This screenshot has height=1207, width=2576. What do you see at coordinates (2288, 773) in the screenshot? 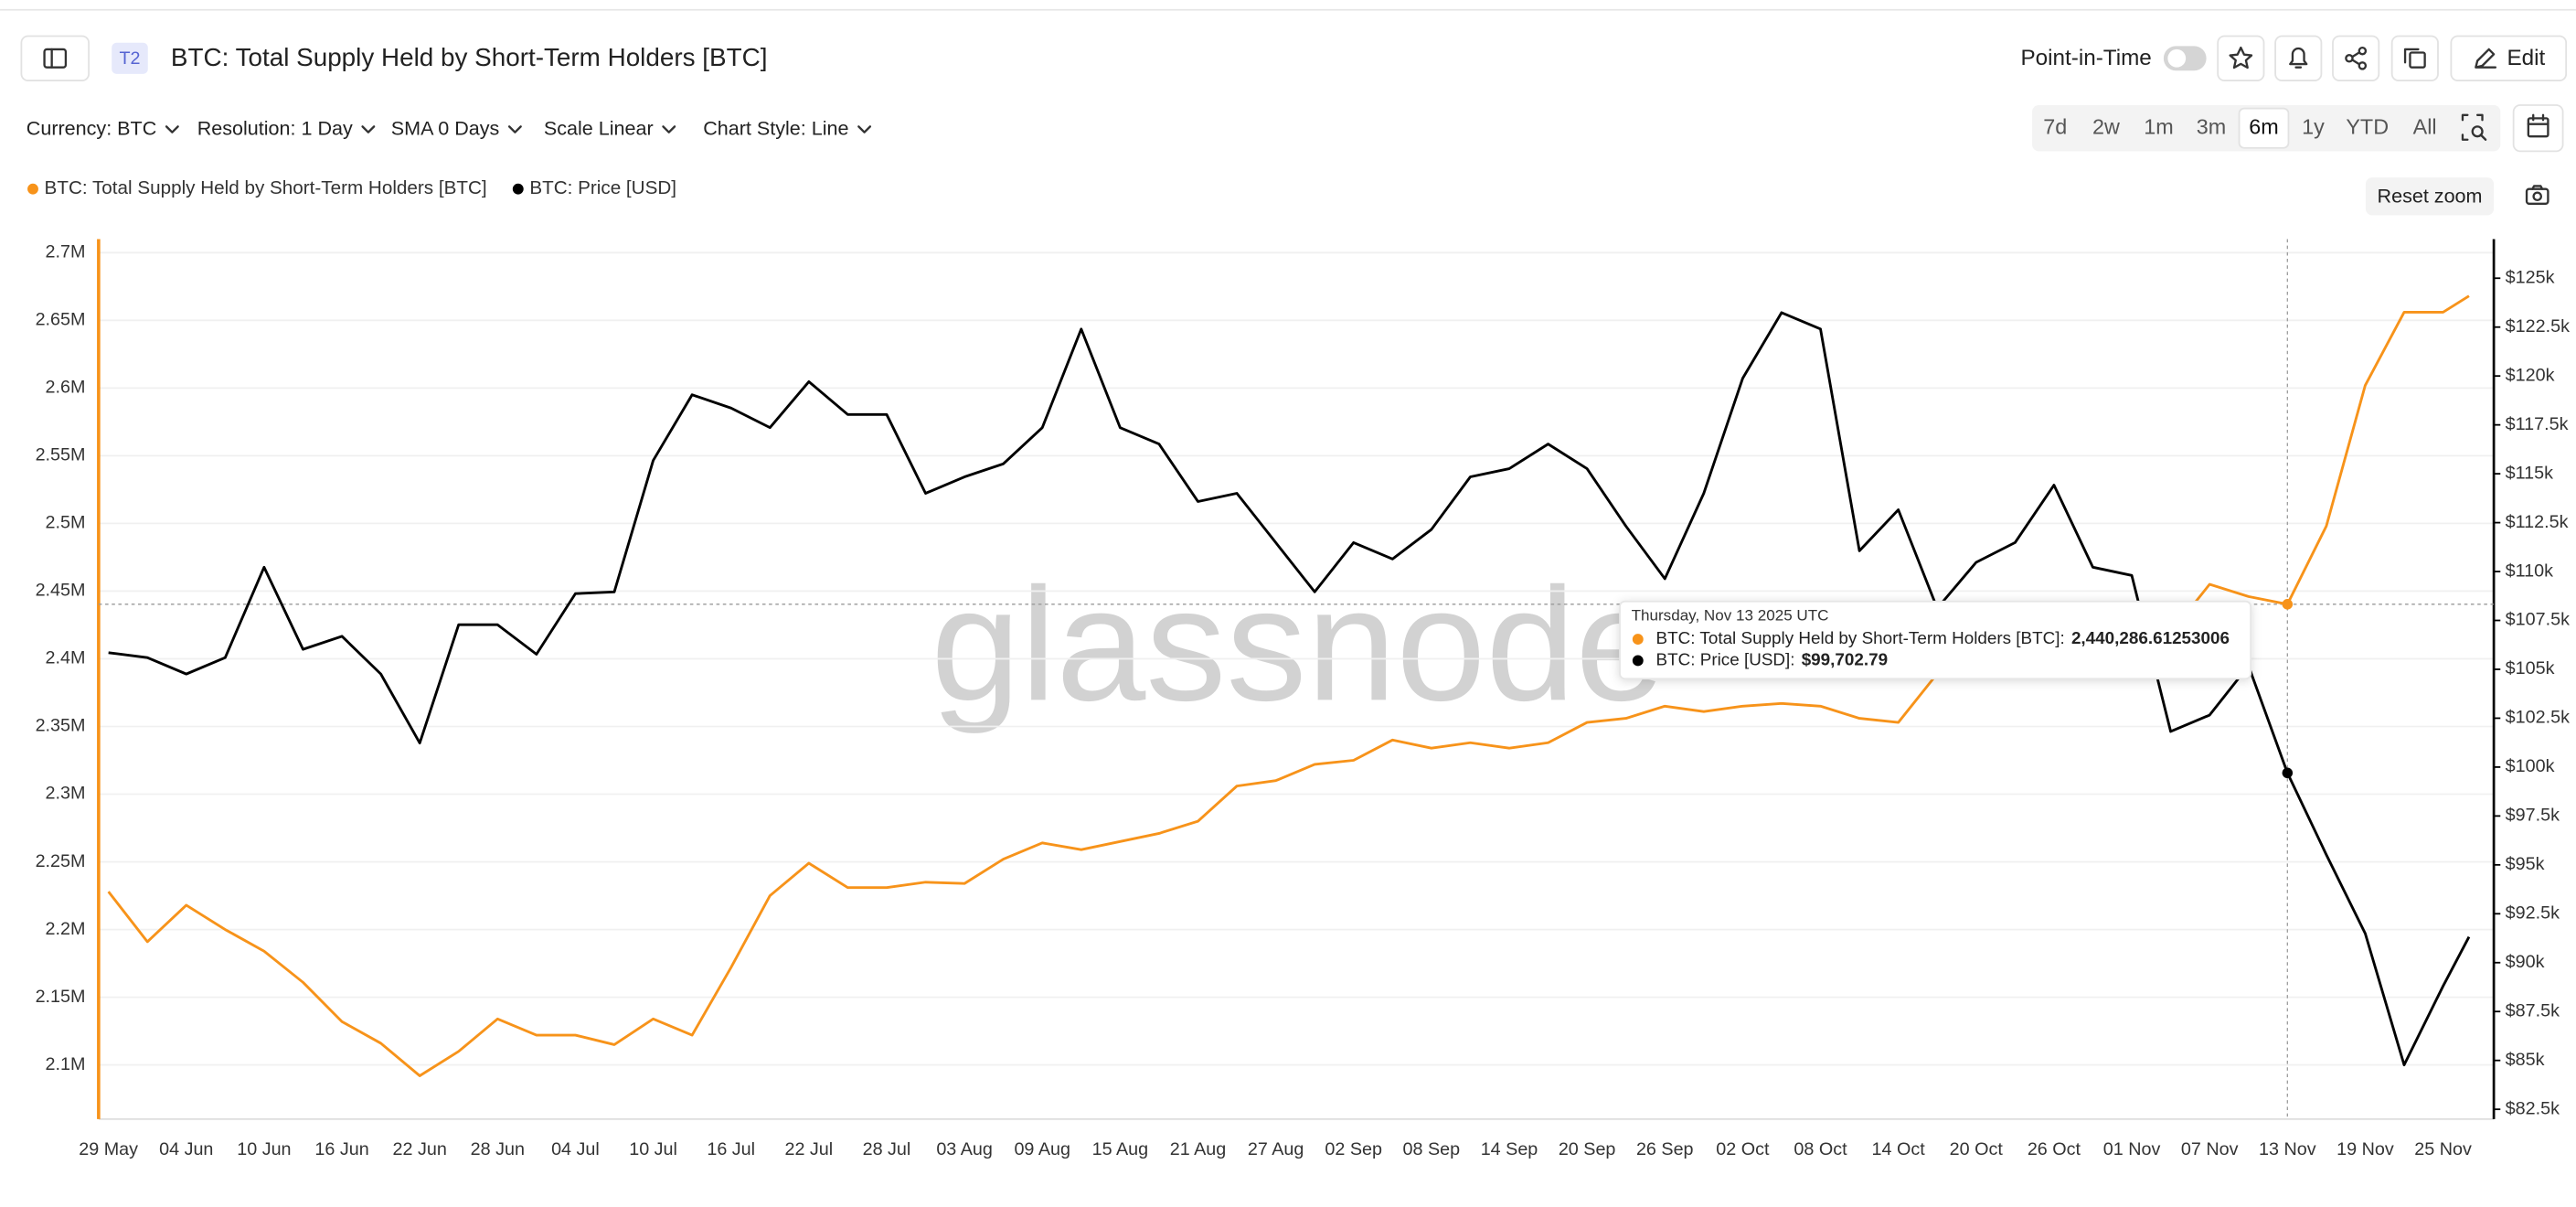
I see `hover-point` at bounding box center [2288, 773].